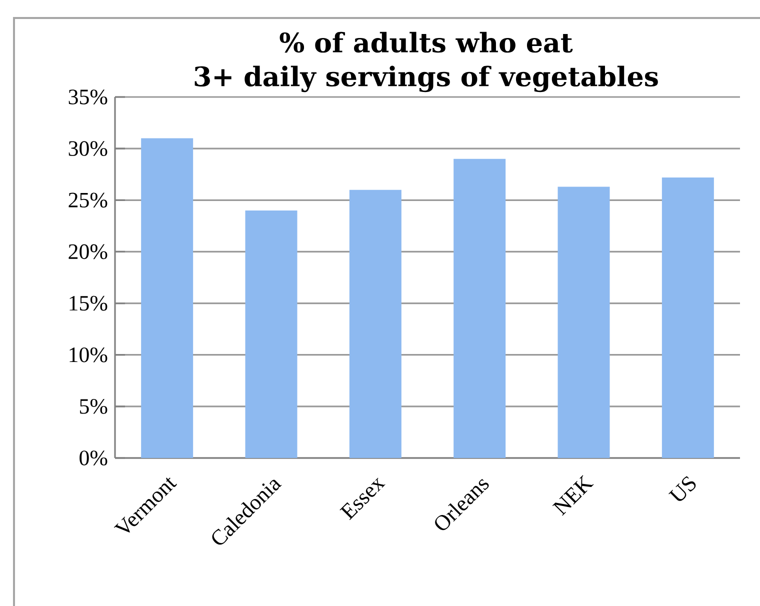  What do you see at coordinates (88, 97) in the screenshot?
I see `y-tick-label: 35%` at bounding box center [88, 97].